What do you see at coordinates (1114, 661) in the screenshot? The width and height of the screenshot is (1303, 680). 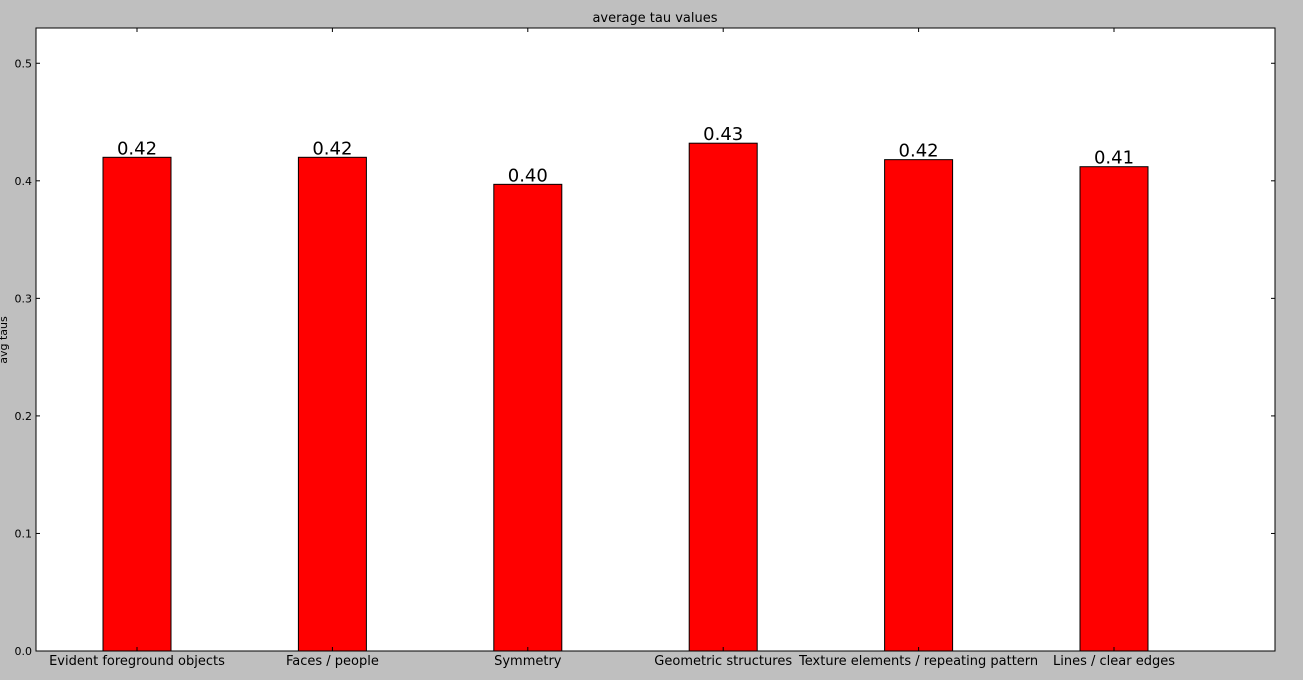 I see `x-category-label: Lines / clear edges` at bounding box center [1114, 661].